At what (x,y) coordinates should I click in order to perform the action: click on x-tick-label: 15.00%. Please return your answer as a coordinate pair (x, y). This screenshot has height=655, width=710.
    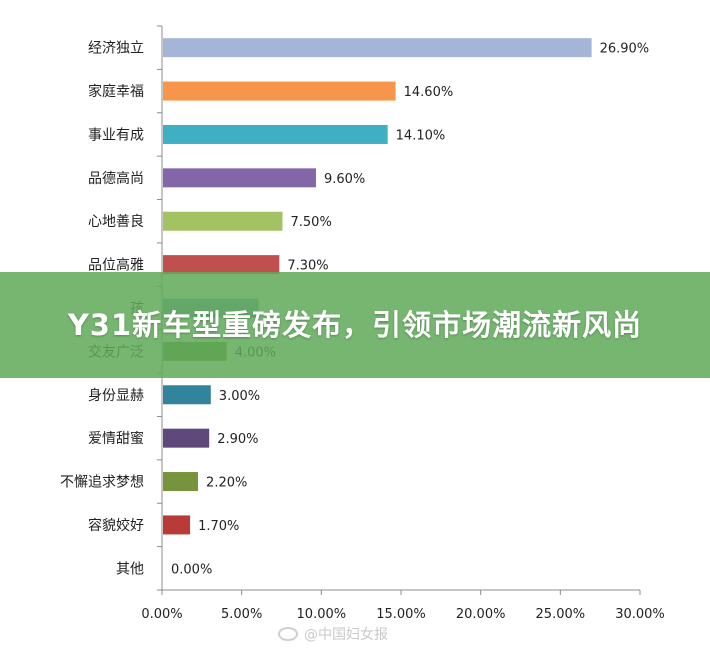
    Looking at the image, I should click on (401, 614).